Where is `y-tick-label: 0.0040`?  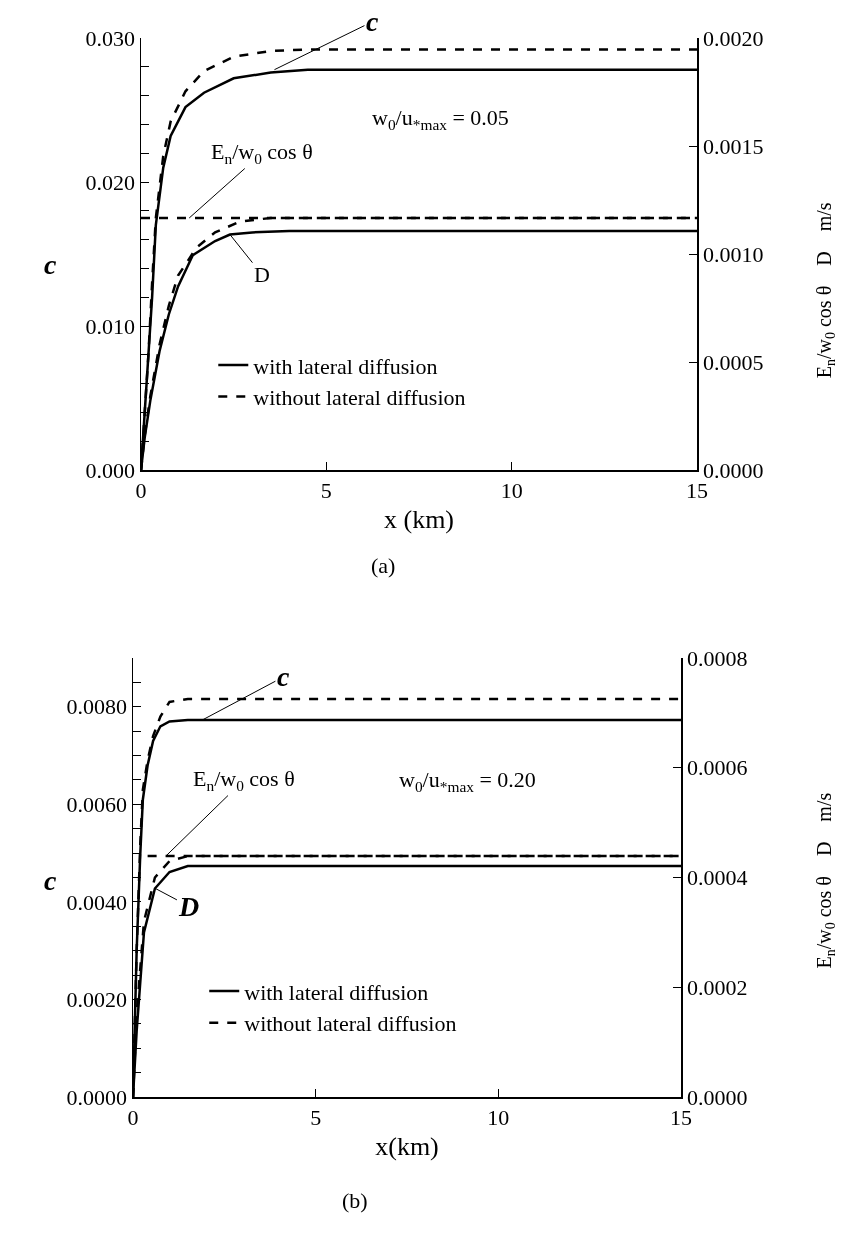 y-tick-label: 0.0040 is located at coordinates (97, 902).